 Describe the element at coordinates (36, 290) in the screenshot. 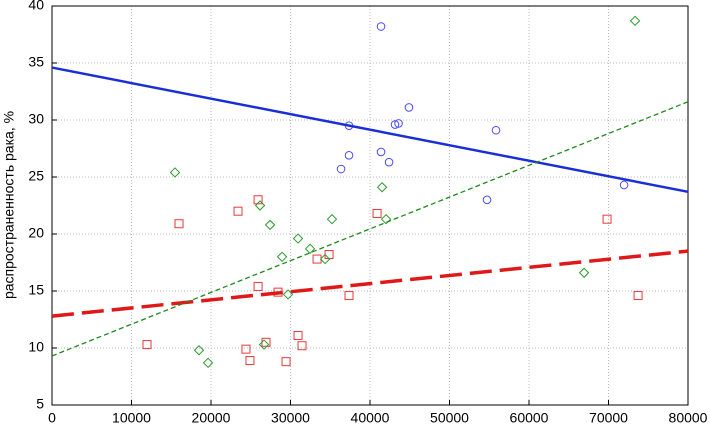

I see `y-tick-label: 15` at that location.